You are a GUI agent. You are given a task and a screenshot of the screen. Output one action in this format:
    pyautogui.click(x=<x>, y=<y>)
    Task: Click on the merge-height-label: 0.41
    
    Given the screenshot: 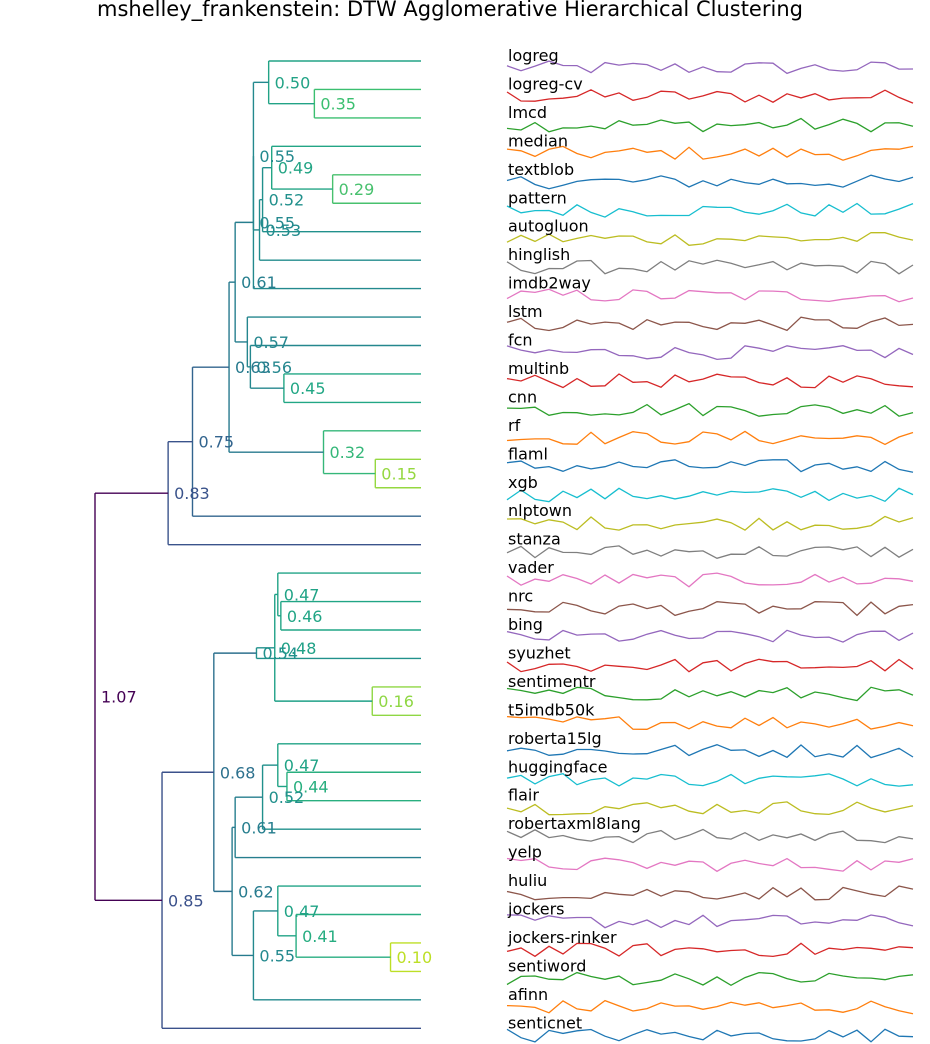 What is the action you would take?
    pyautogui.click(x=320, y=936)
    